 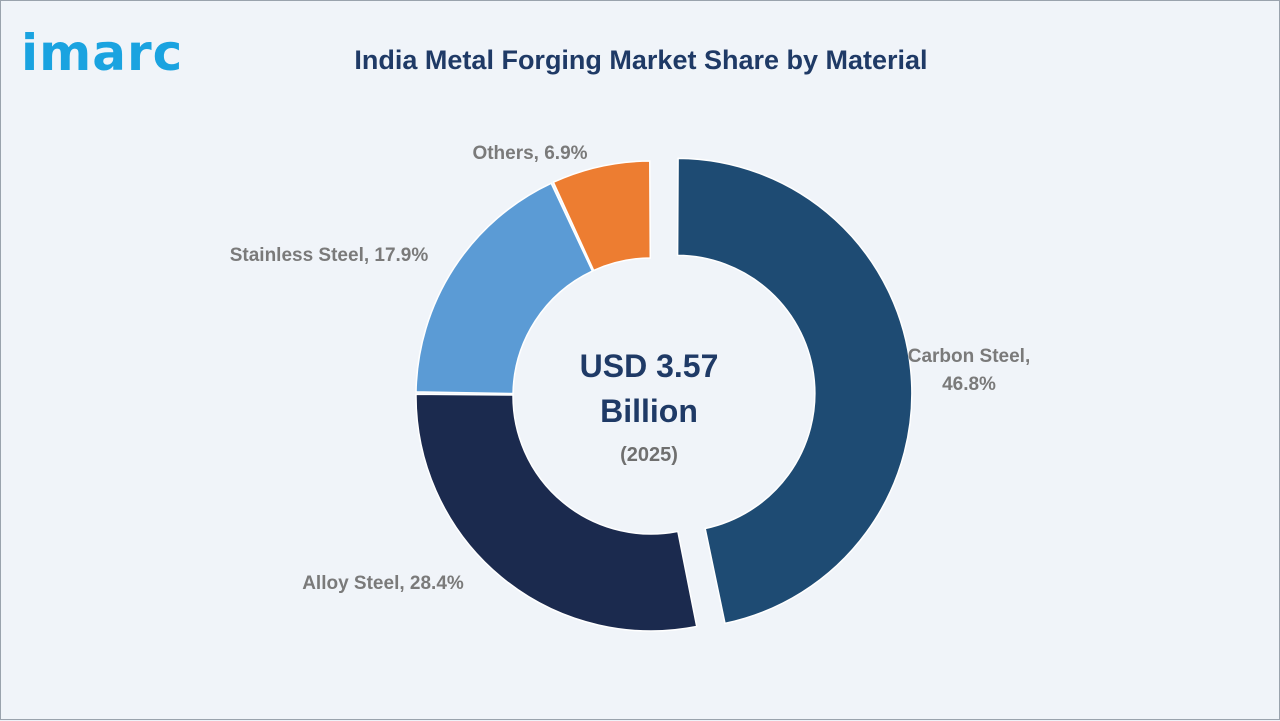 I want to click on slice-others, so click(x=602, y=216).